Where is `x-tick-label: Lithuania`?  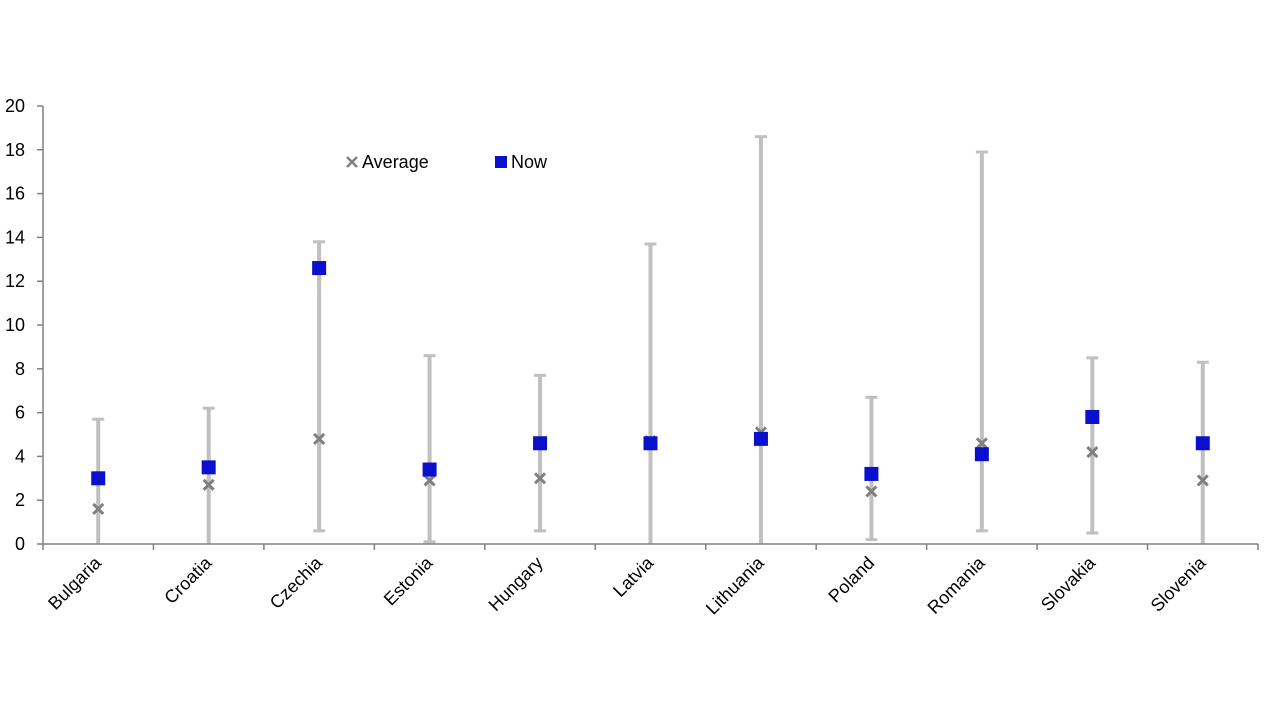
x-tick-label: Lithuania is located at coordinates (735, 585).